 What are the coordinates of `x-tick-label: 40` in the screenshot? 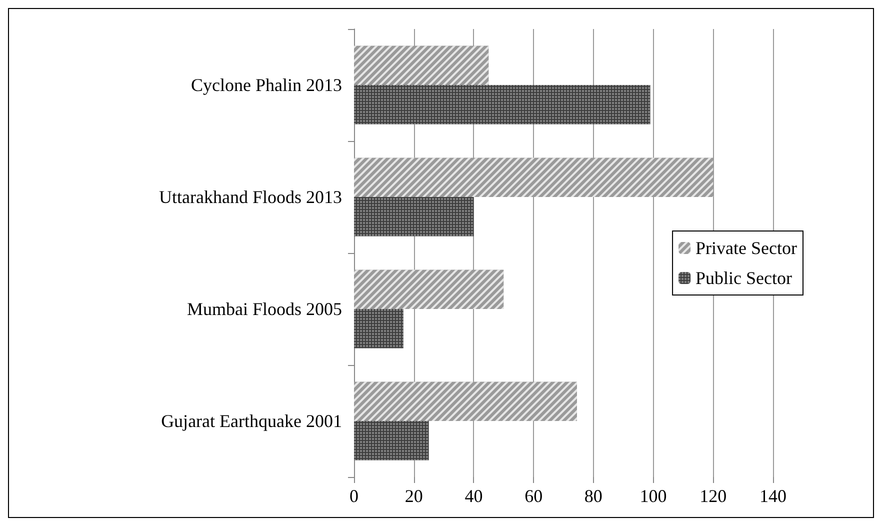 It's located at (473, 496).